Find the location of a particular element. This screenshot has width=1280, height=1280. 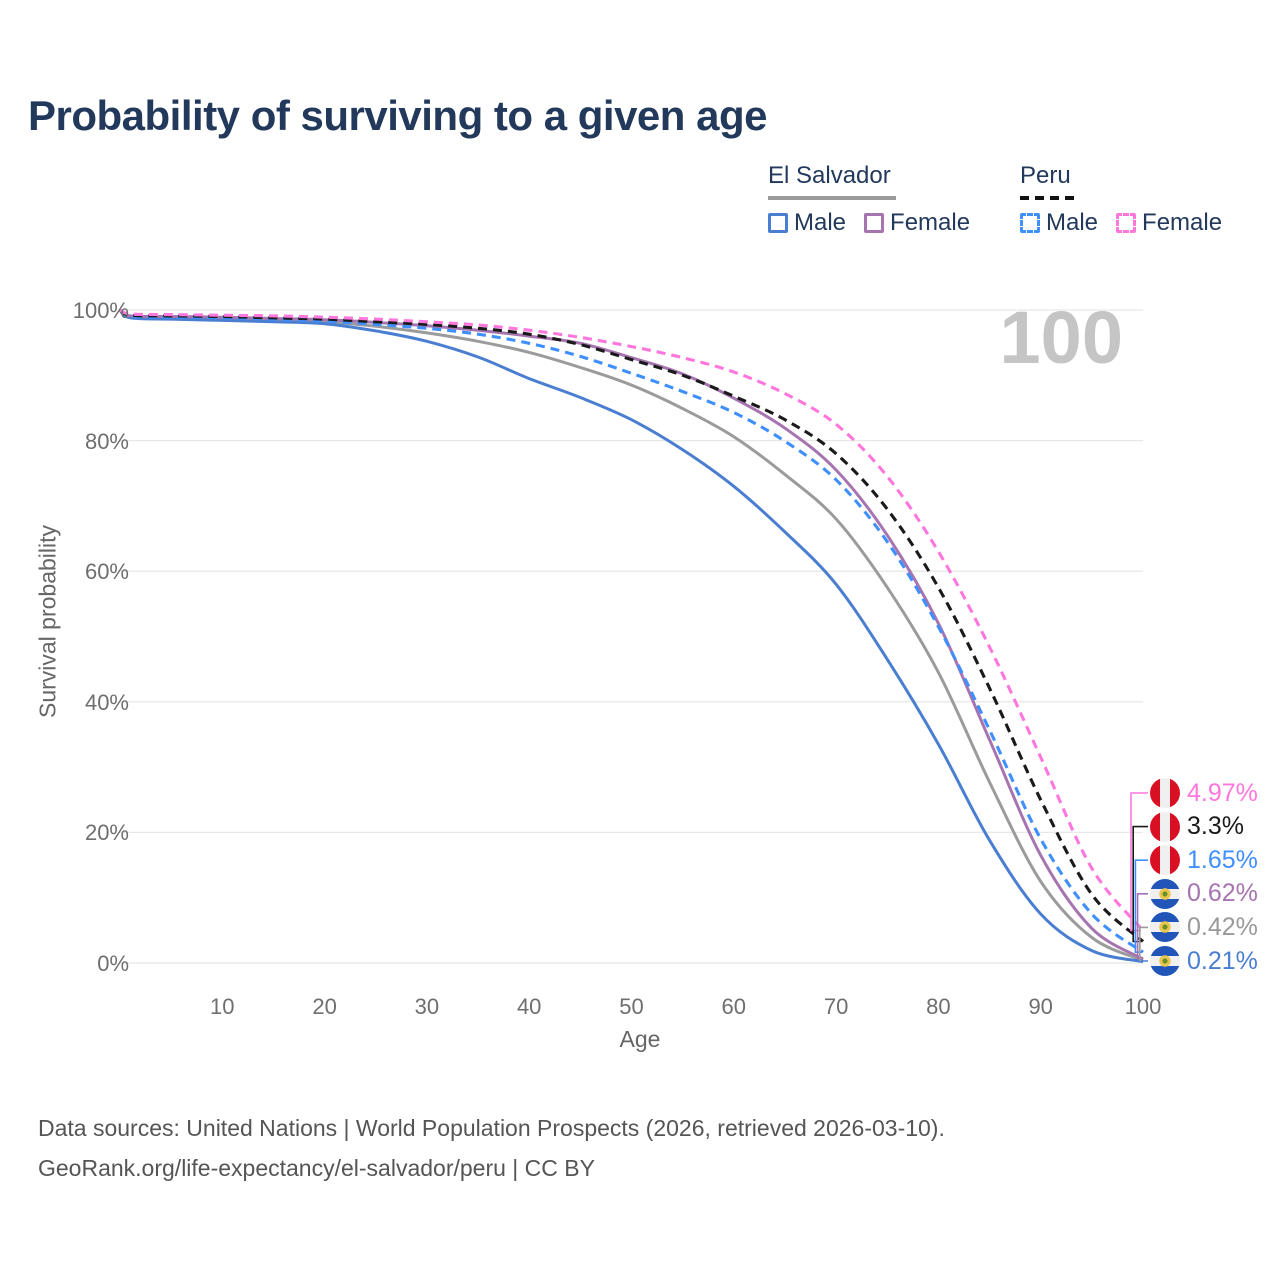

page-title: Probability of surviving to a given age is located at coordinates (397, 115).